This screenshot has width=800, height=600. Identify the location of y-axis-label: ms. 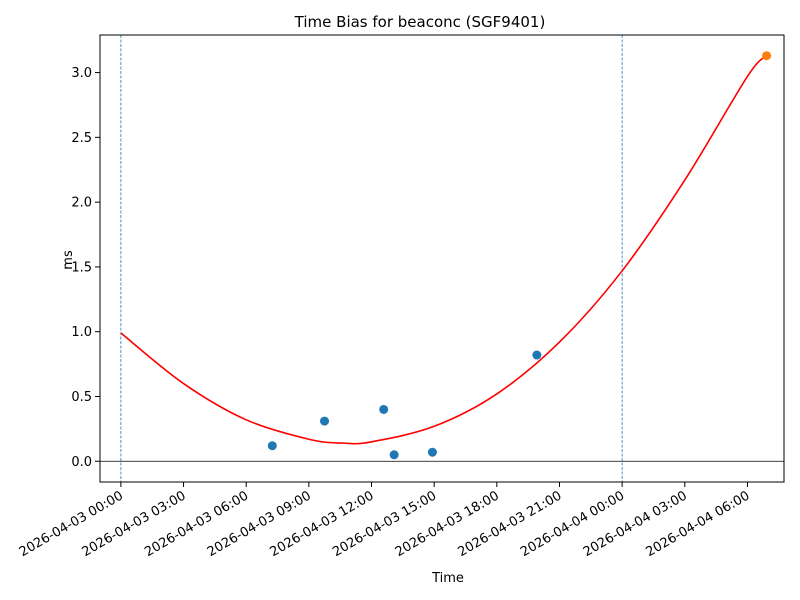
(68, 260).